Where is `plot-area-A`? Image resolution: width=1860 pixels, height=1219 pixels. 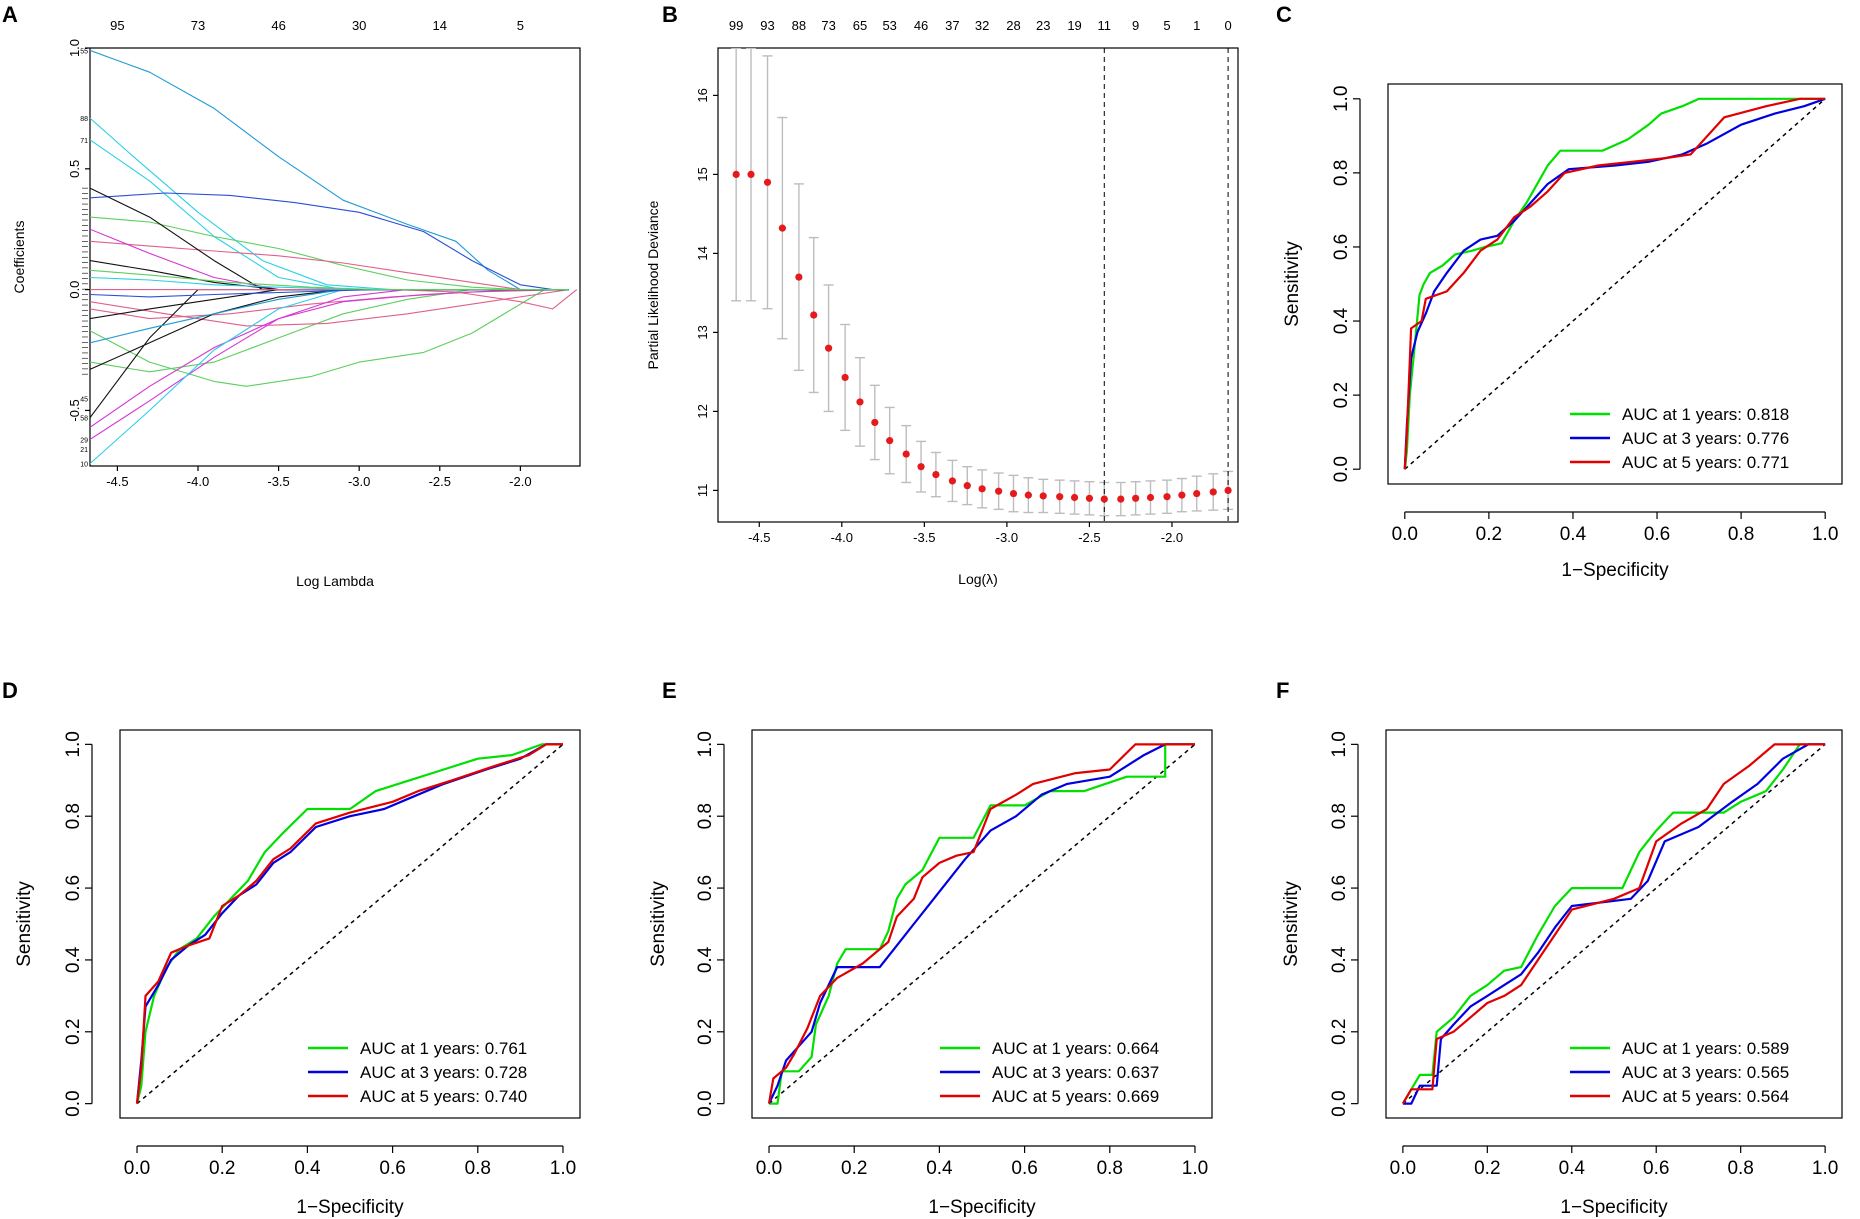
plot-area-A is located at coordinates (334, 257).